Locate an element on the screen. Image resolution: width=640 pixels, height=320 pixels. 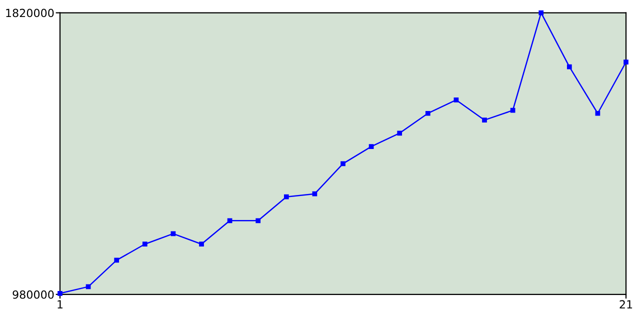
y-tick-label: 980000 is located at coordinates (33, 294).